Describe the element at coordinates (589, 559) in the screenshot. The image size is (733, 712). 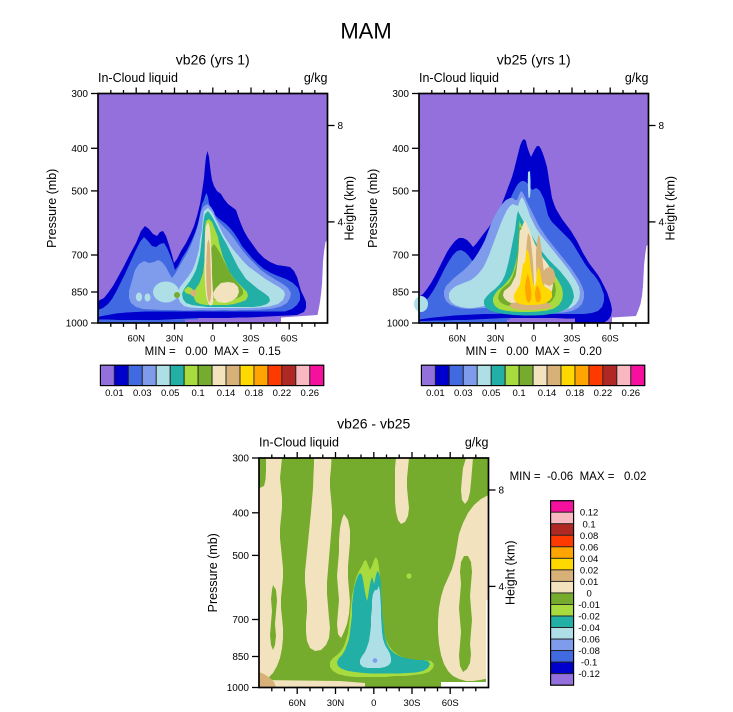
I see `svg-text: 0.04` at that location.